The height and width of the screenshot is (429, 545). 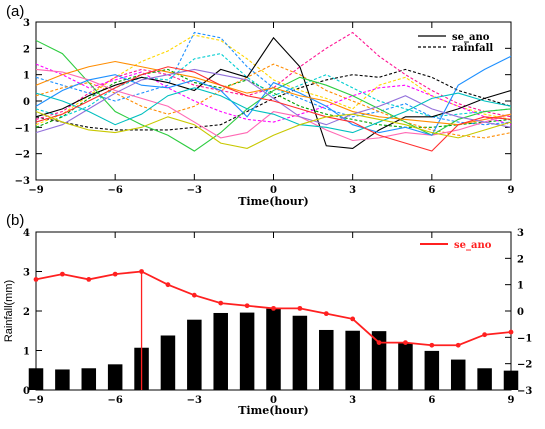 What do you see at coordinates (524, 365) in the screenshot?
I see `y2-tick-label: −2` at bounding box center [524, 365].